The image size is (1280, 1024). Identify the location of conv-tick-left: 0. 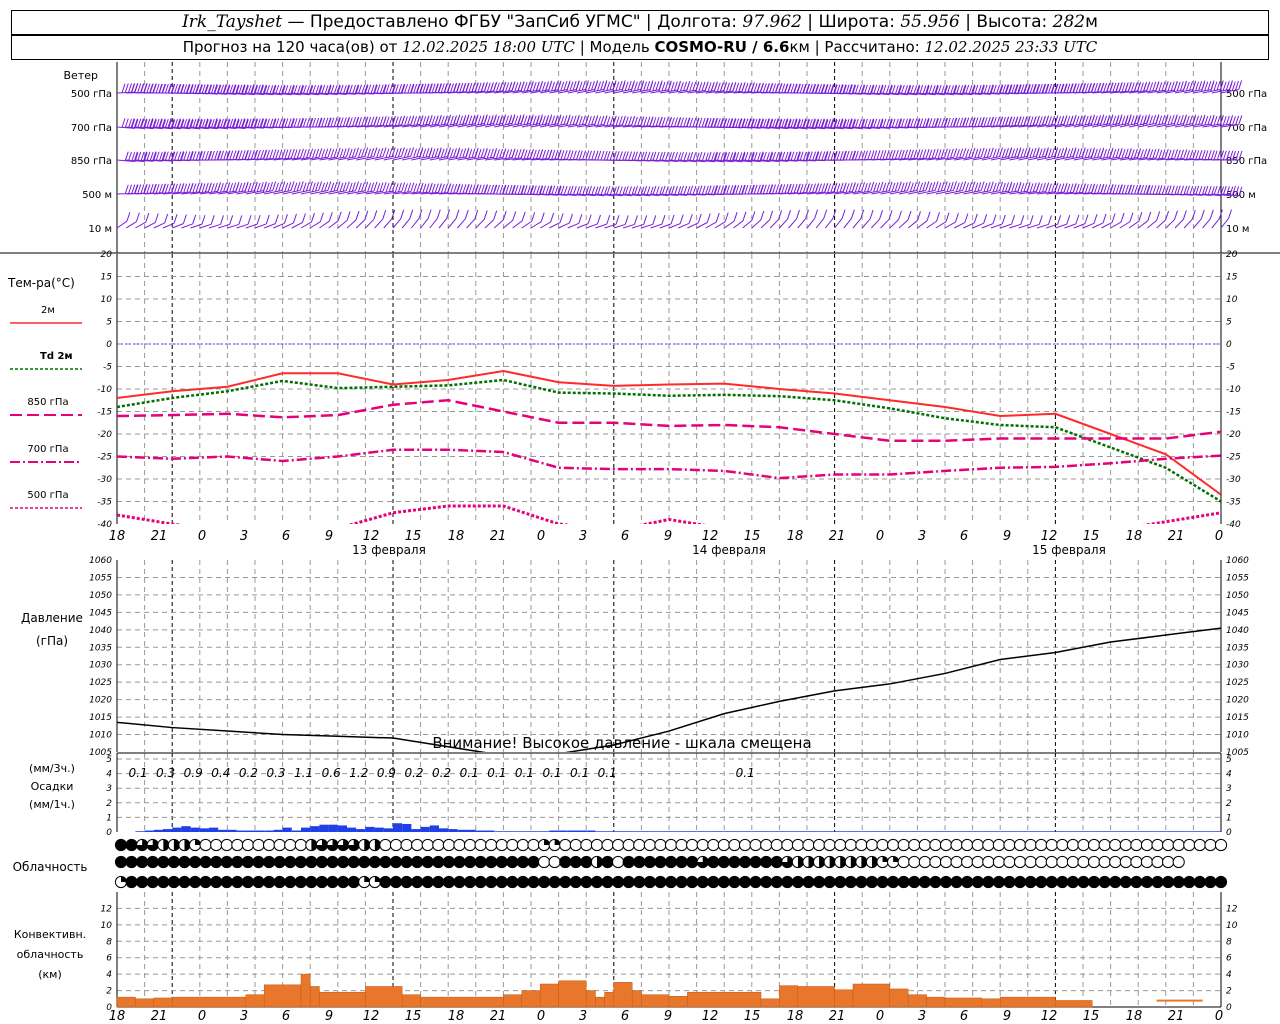
(109, 1008).